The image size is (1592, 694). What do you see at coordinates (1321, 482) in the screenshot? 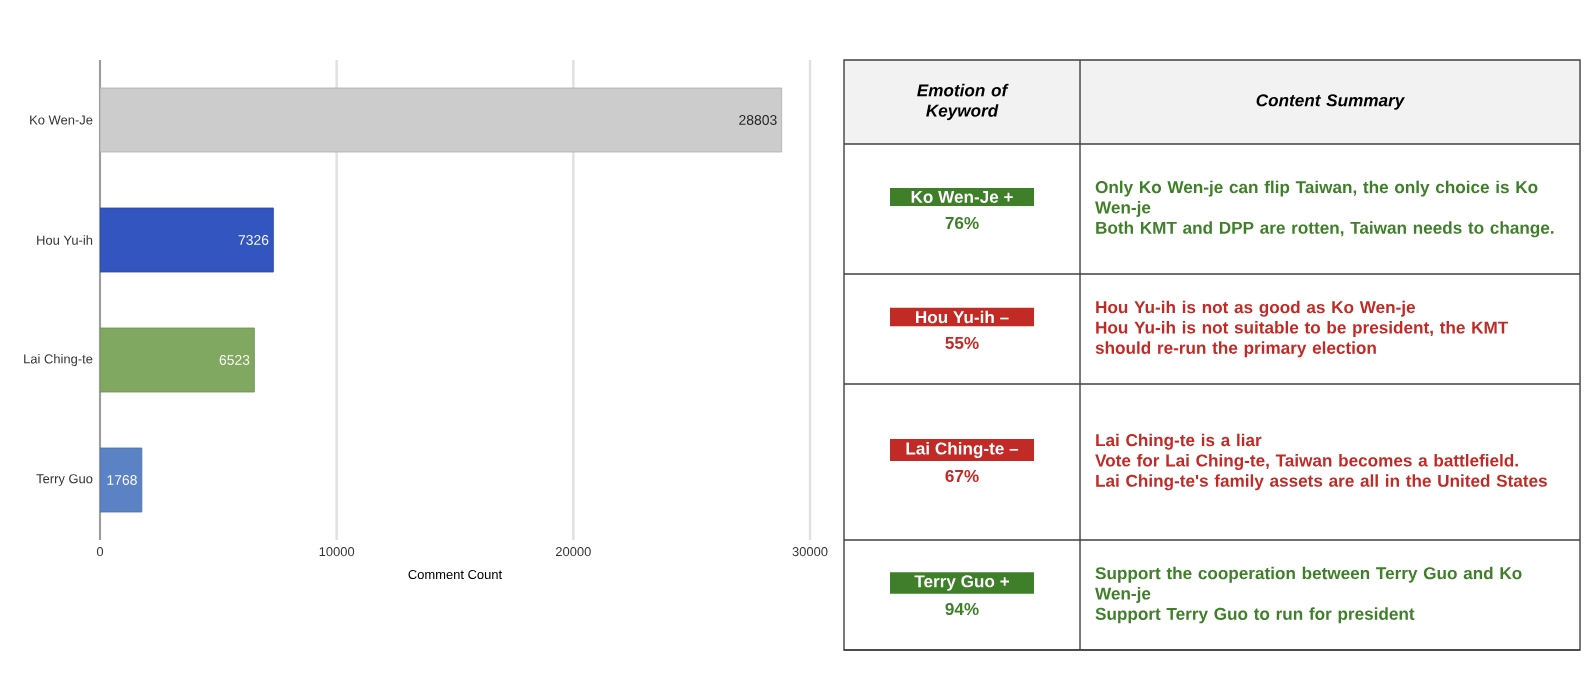
I see `text: Lai Ching-te's family assets are all in the United States` at bounding box center [1321, 482].